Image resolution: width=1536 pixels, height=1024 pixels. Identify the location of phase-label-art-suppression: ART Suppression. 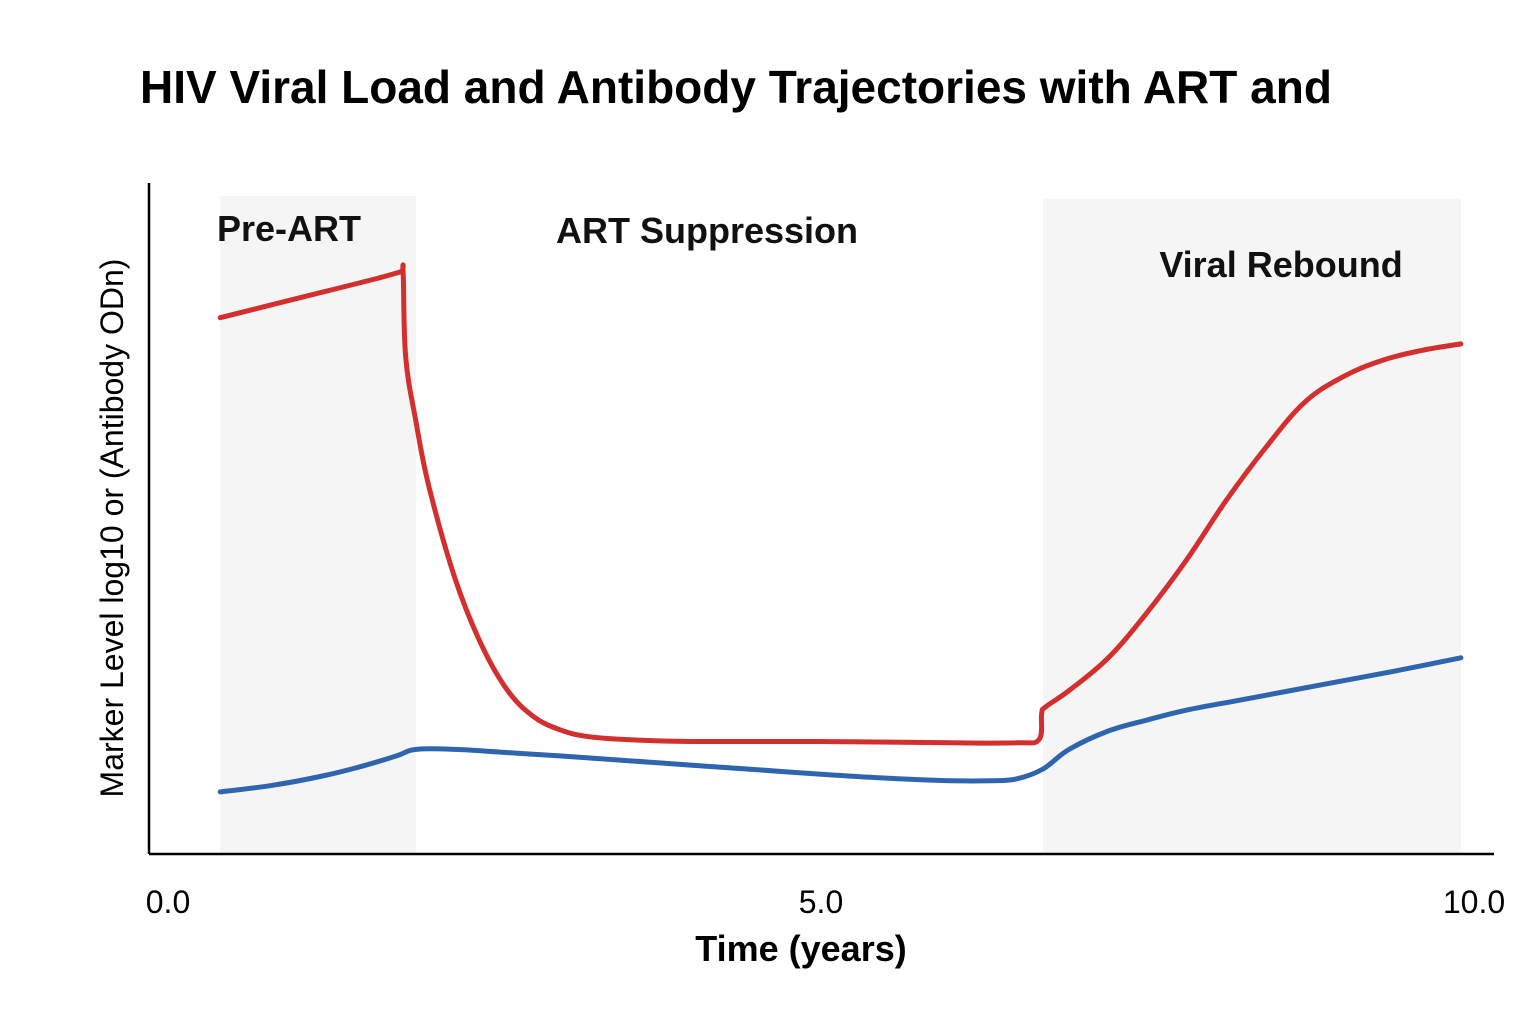
(707, 230).